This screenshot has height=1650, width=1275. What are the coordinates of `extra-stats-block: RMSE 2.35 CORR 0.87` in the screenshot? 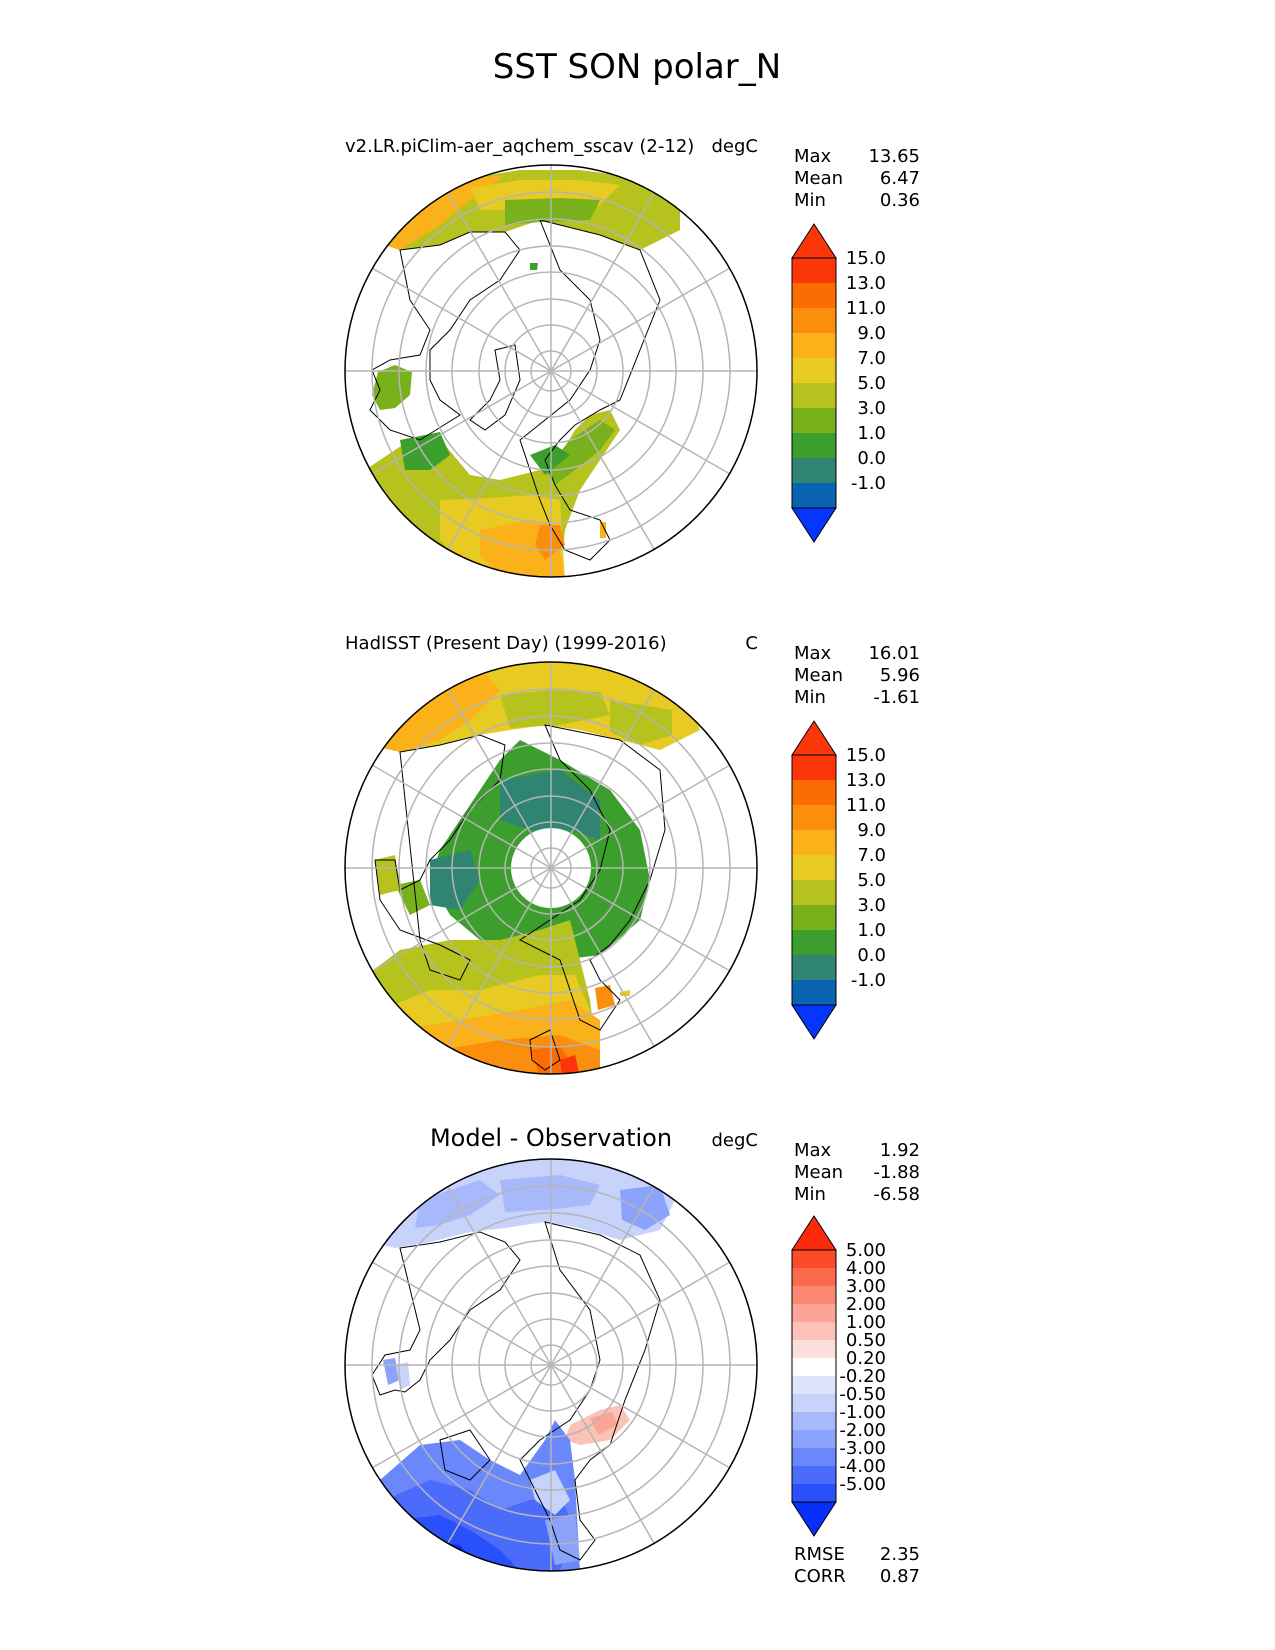 It's located at (857, 1565).